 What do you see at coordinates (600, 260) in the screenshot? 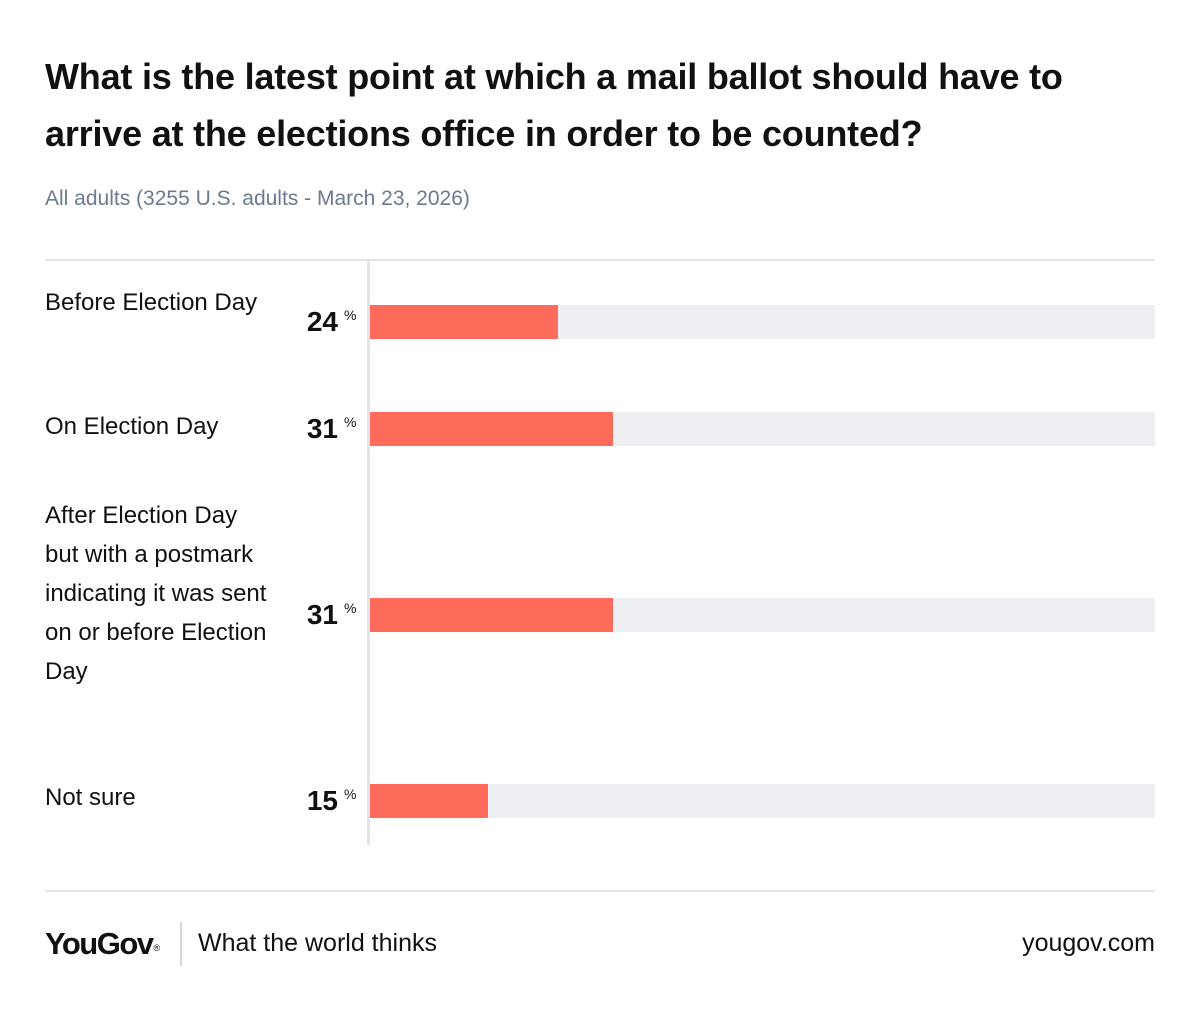
I see `top-divider` at bounding box center [600, 260].